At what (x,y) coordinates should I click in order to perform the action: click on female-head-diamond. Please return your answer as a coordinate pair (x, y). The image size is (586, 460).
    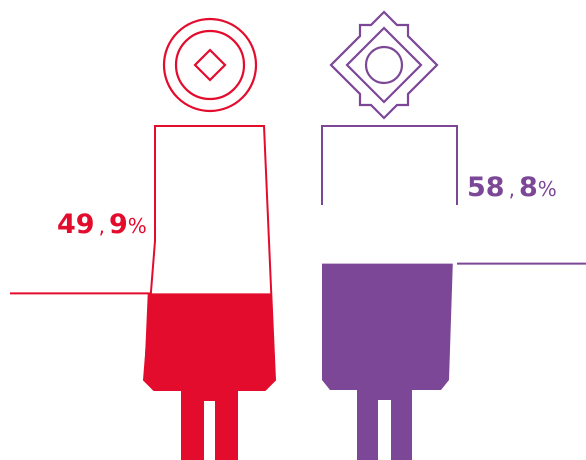
    Looking at the image, I should click on (210, 65).